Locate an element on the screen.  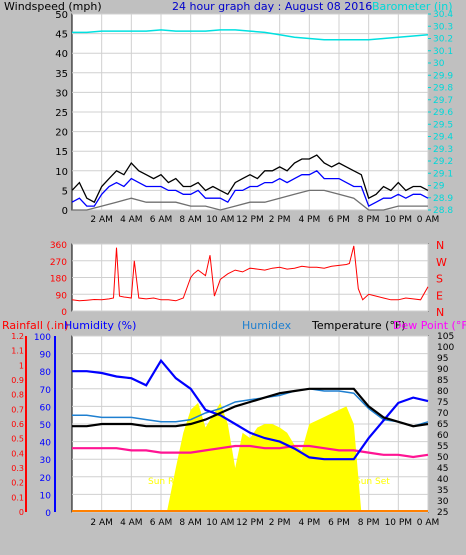
windspeed-axis: 0 5 10 15 20 25 30 35 40 45 50 is located at coordinates (61, 113).